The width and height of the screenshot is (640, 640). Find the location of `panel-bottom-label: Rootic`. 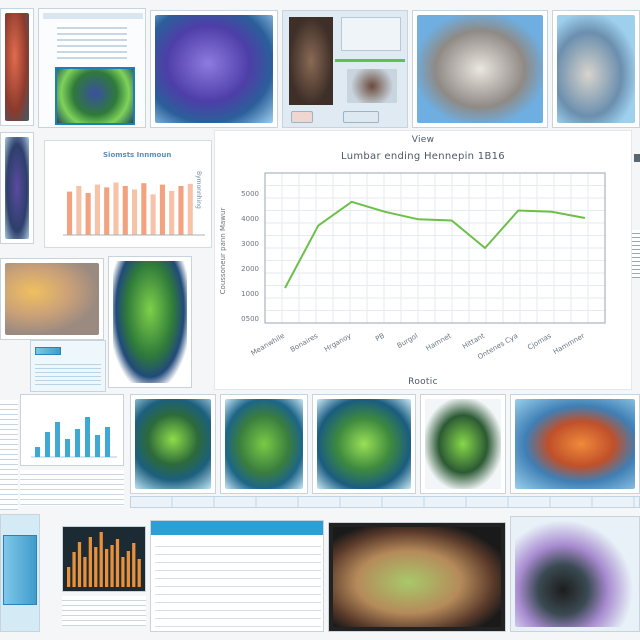

panel-bottom-label: Rootic is located at coordinates (423, 382).